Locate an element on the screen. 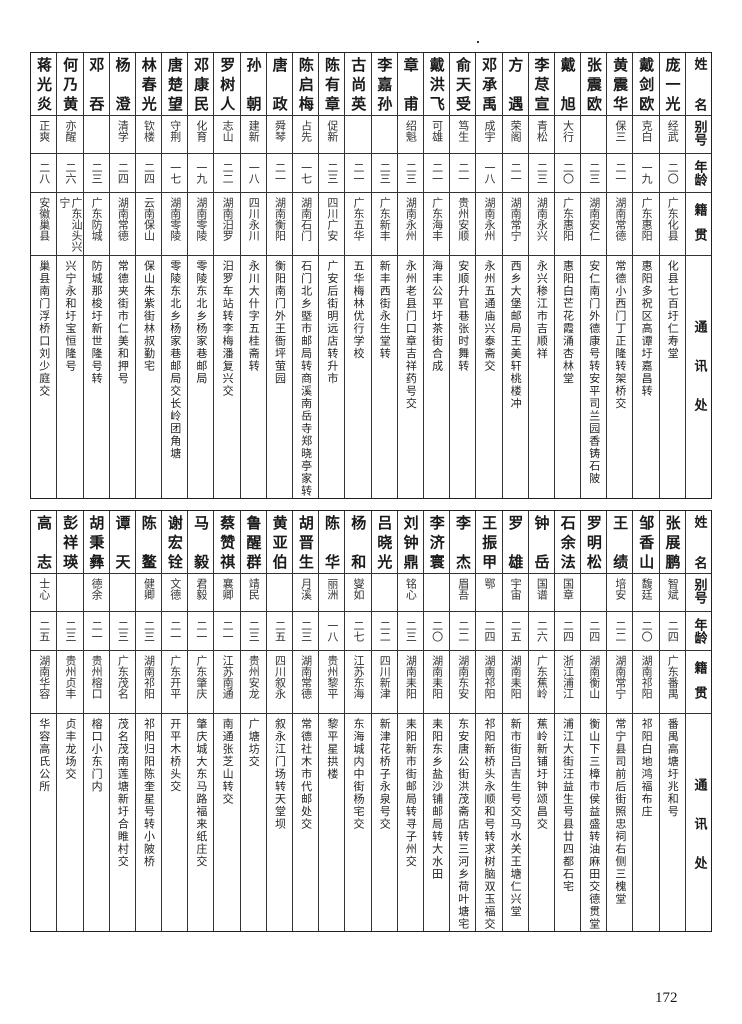 This screenshot has height=1024, width=742. person-address: 祁阳白地鸿福布庄 is located at coordinates (647, 768).